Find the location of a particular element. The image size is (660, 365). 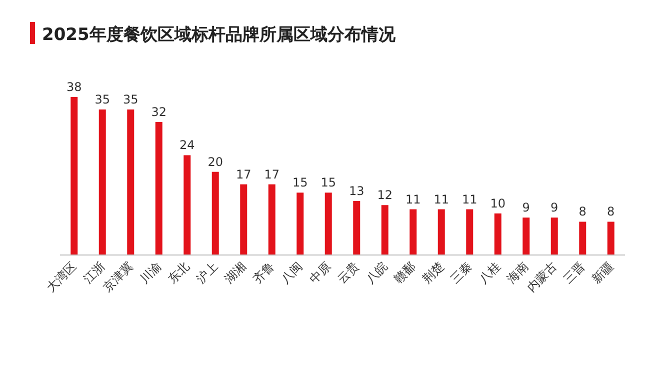

x-tick-label: 八皖 is located at coordinates (376, 272).